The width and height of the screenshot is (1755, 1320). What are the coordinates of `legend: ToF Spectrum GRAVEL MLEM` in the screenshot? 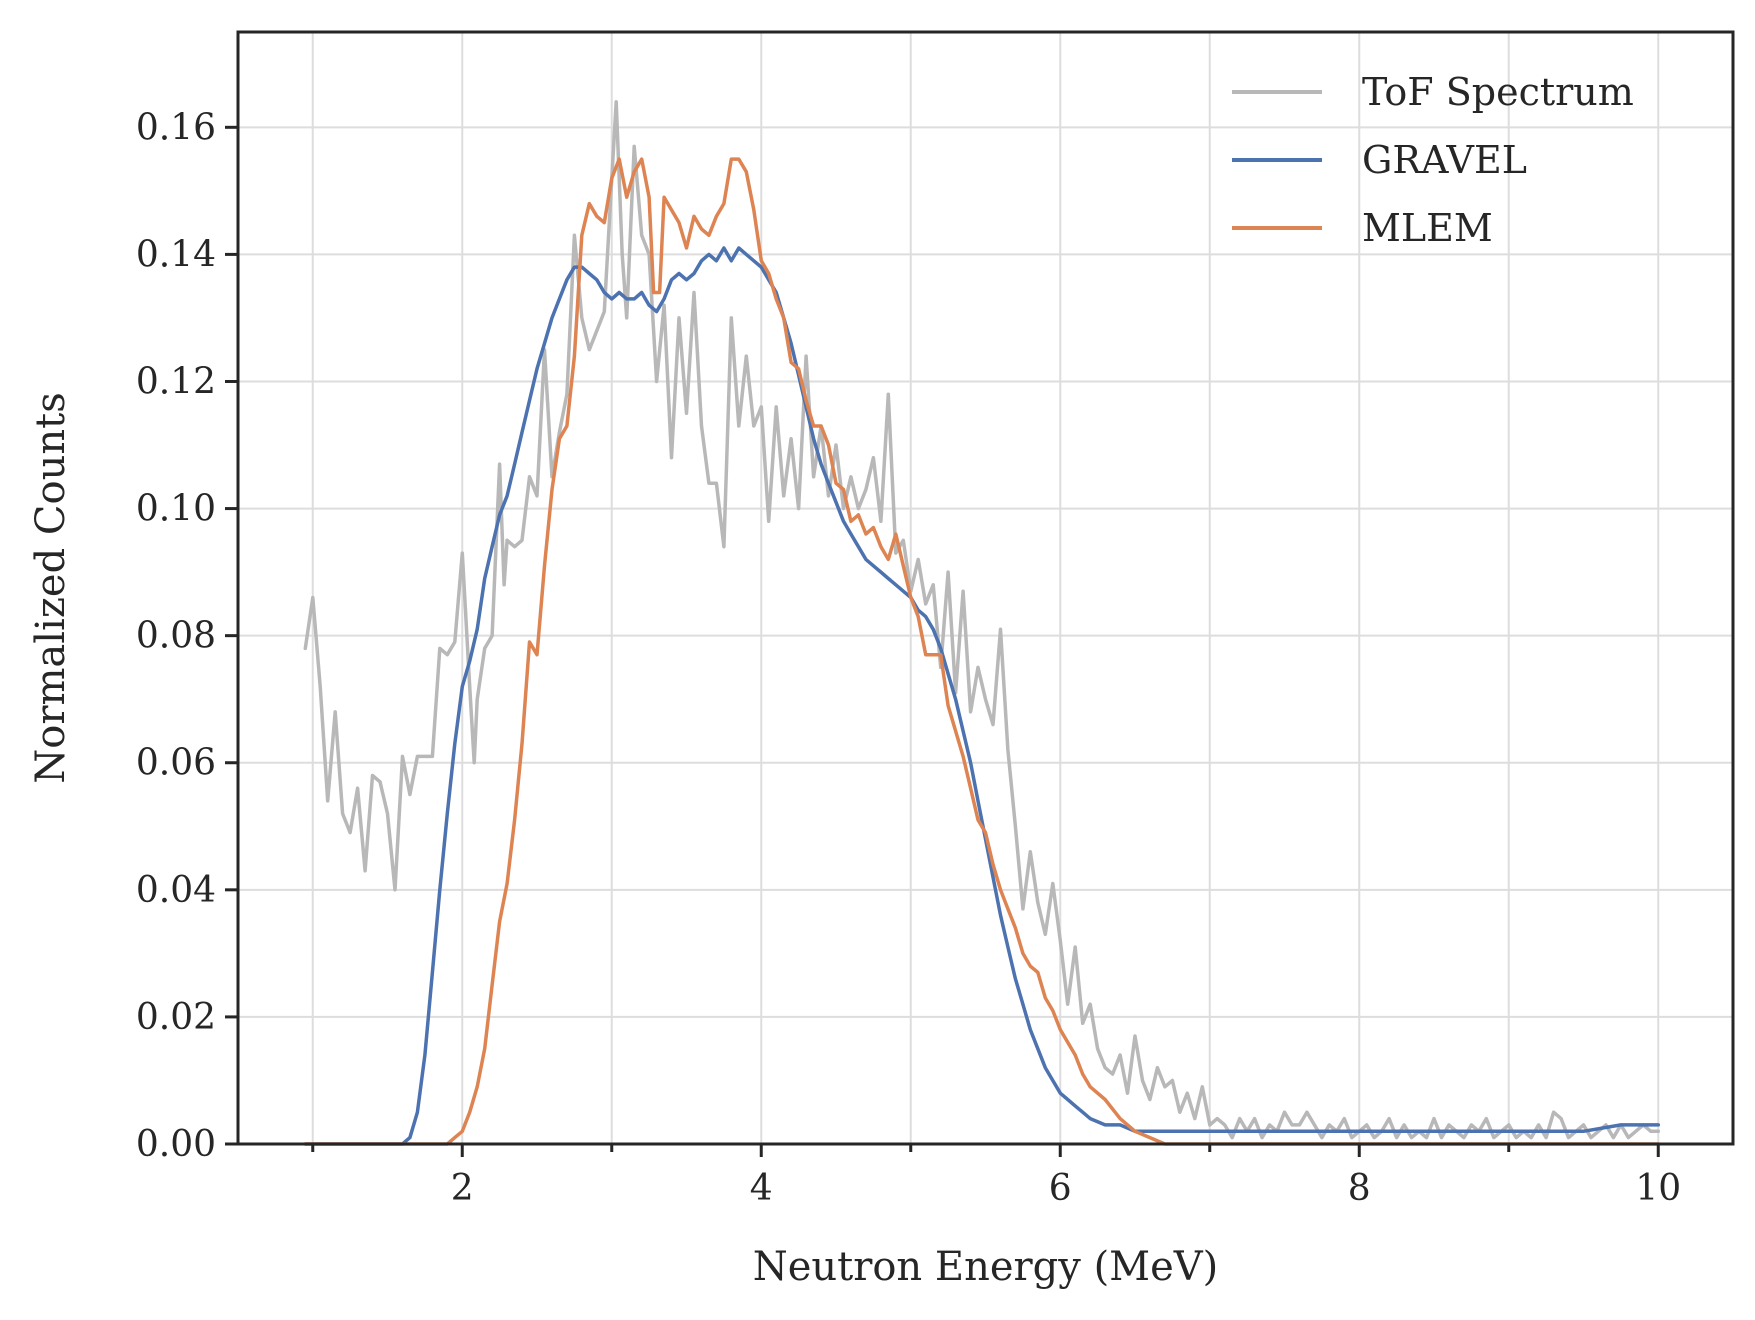 It's located at (1433, 160).